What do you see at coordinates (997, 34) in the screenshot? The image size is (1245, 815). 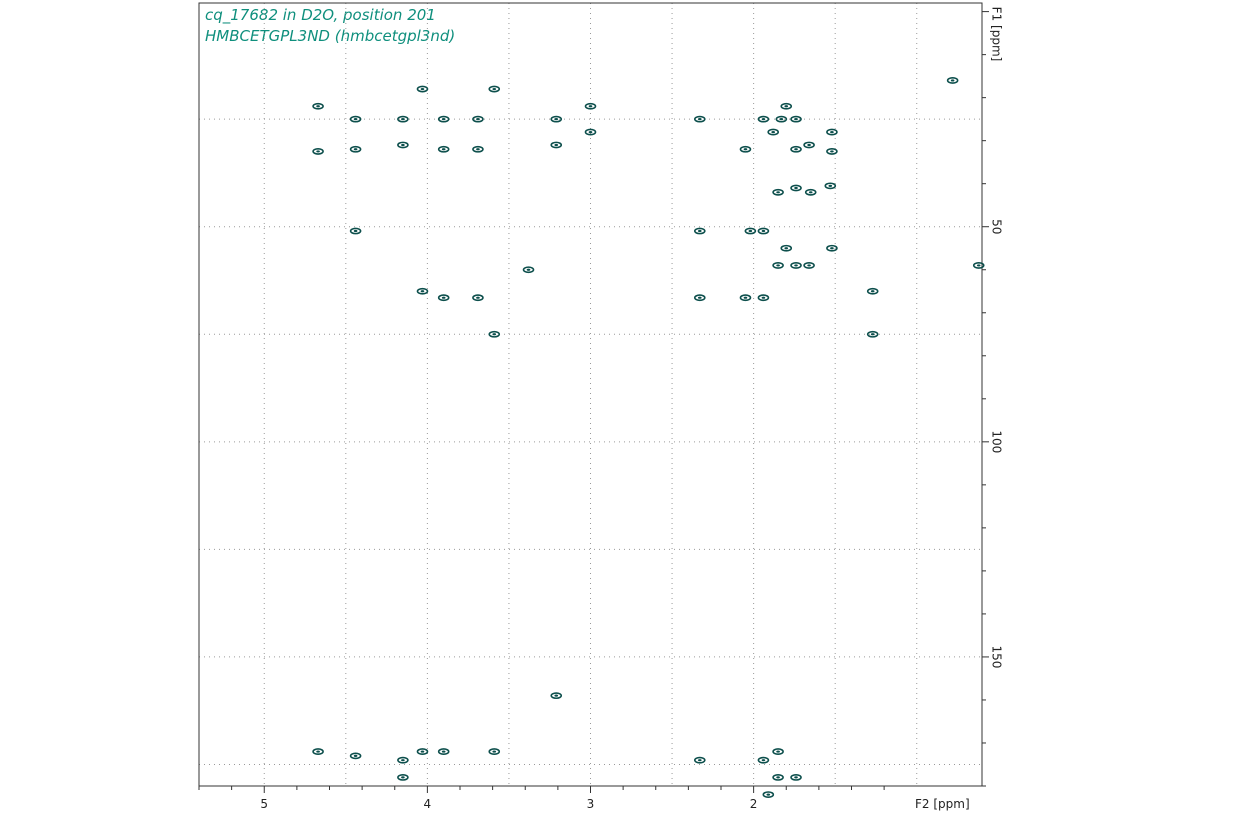 I see `y-axis-label: F1 [ppm]` at bounding box center [997, 34].